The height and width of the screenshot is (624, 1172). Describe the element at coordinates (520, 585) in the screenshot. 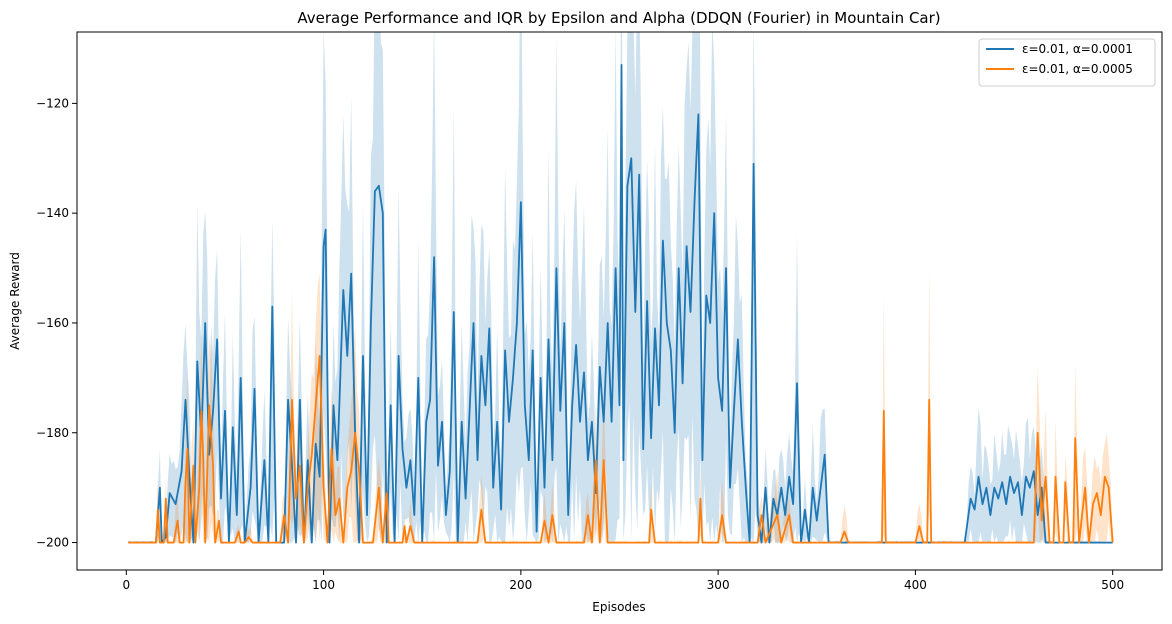

I see `x-tick-label: 200` at that location.